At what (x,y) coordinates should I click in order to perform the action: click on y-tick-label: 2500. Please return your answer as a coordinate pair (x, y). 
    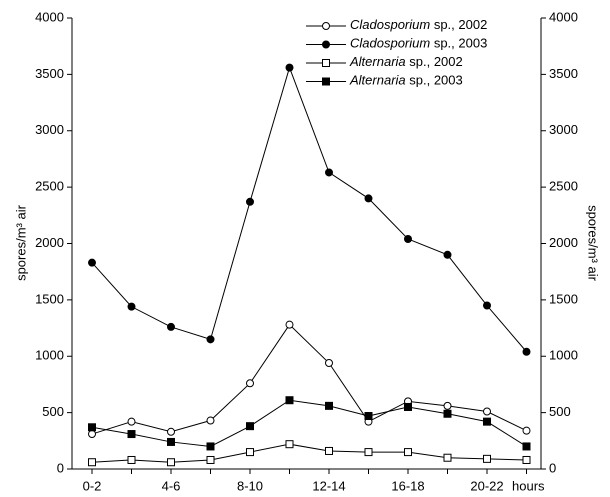
    Looking at the image, I should click on (49, 186).